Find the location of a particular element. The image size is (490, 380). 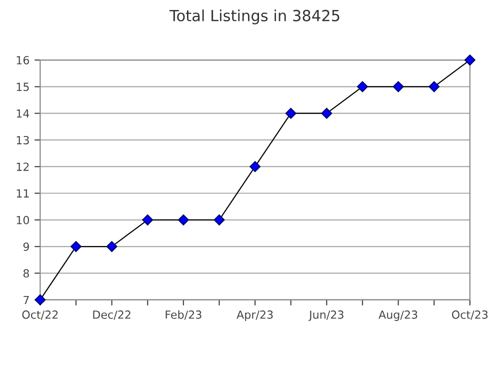

y-tick-label: 13 is located at coordinates (22, 140).